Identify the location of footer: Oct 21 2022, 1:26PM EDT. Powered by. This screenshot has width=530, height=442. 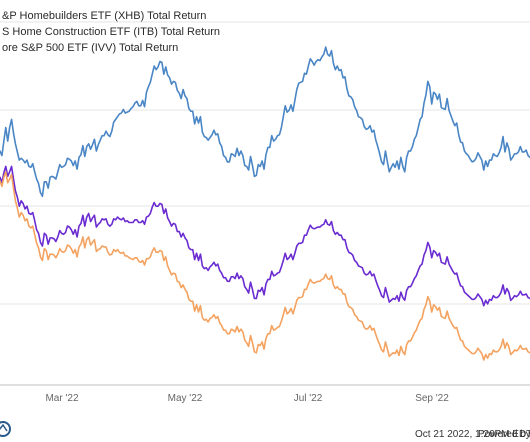
(472, 434).